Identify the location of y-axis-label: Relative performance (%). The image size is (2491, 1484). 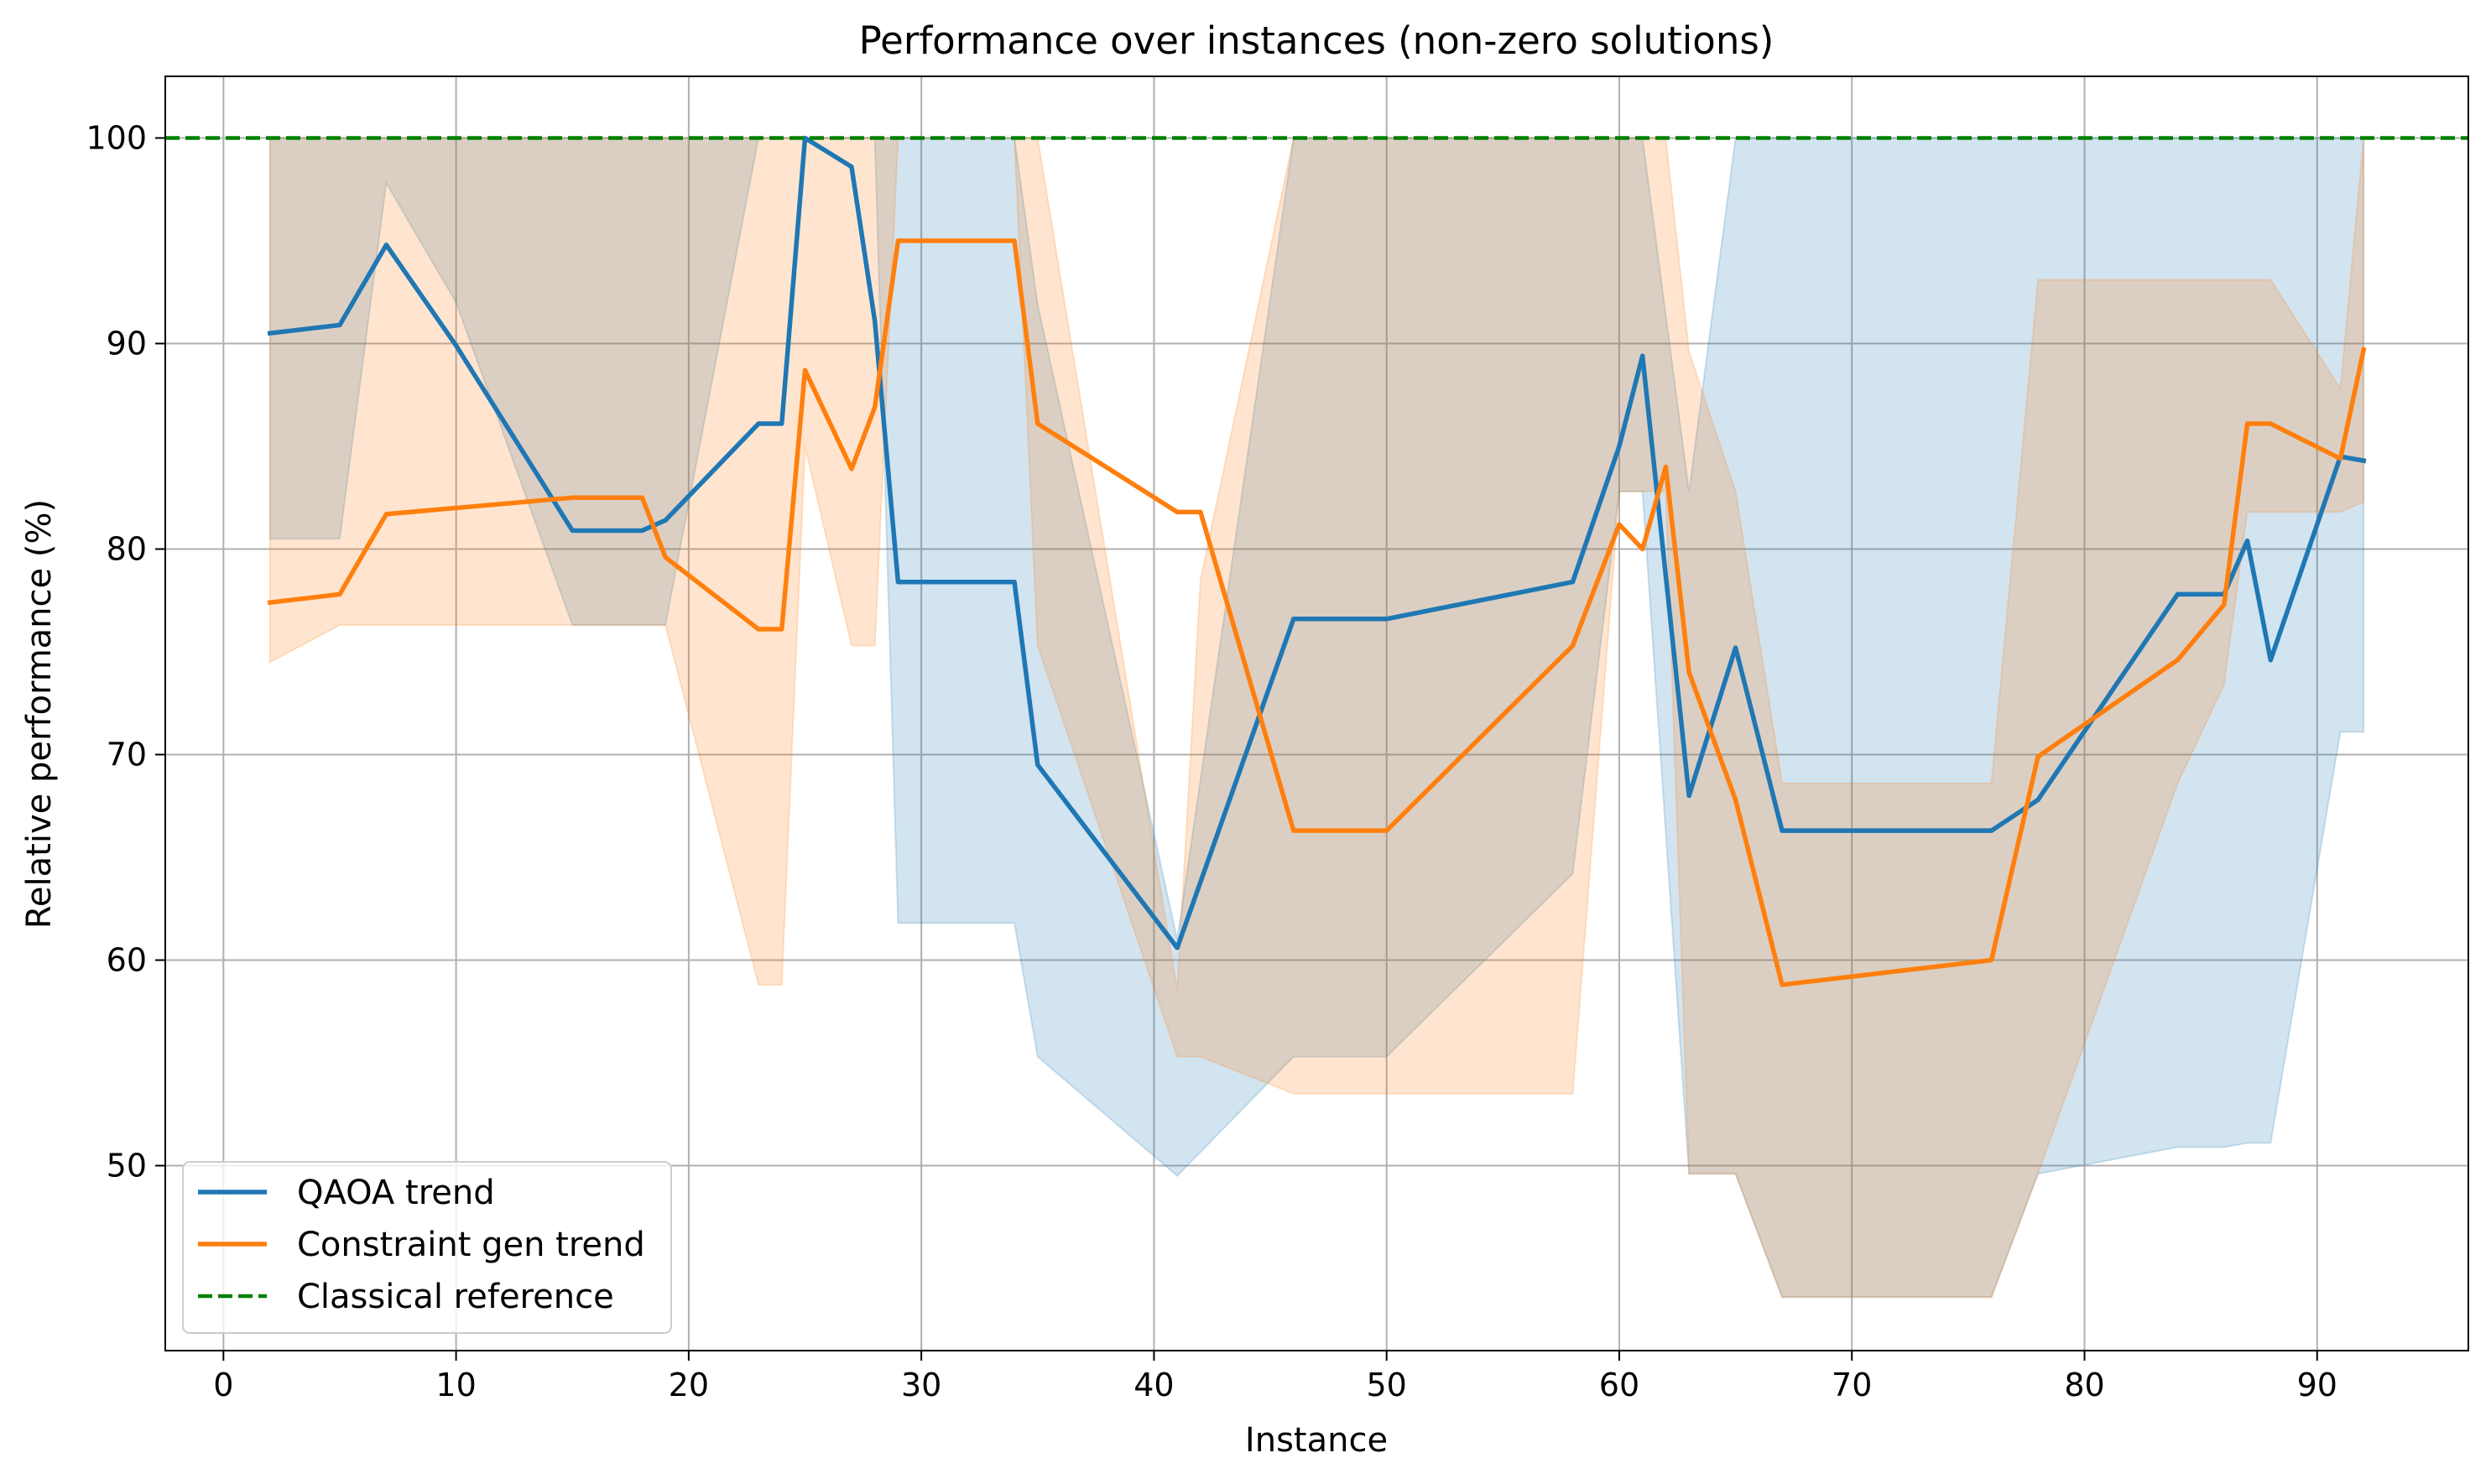
(40, 714).